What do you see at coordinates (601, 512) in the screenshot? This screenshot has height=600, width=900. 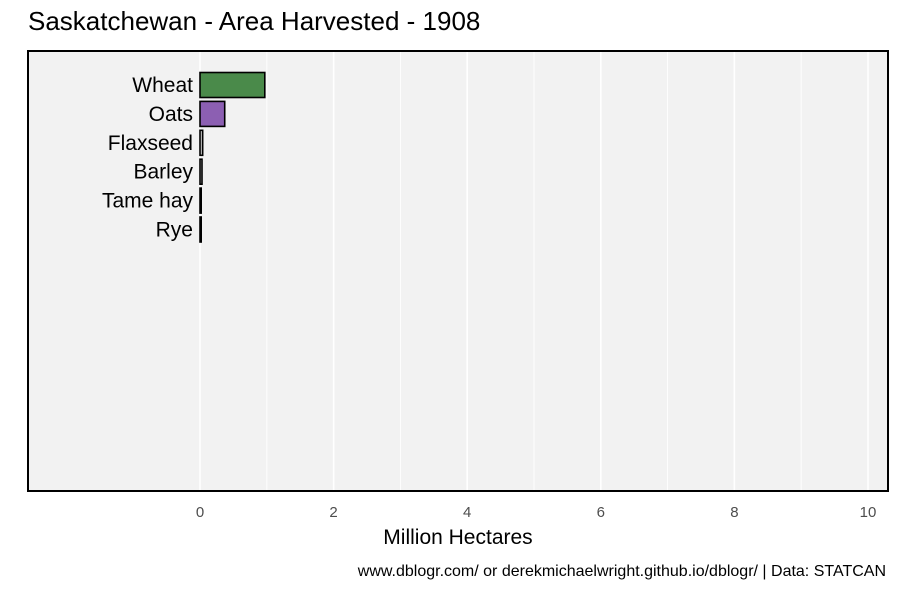 I see `x-tick-label: 6` at bounding box center [601, 512].